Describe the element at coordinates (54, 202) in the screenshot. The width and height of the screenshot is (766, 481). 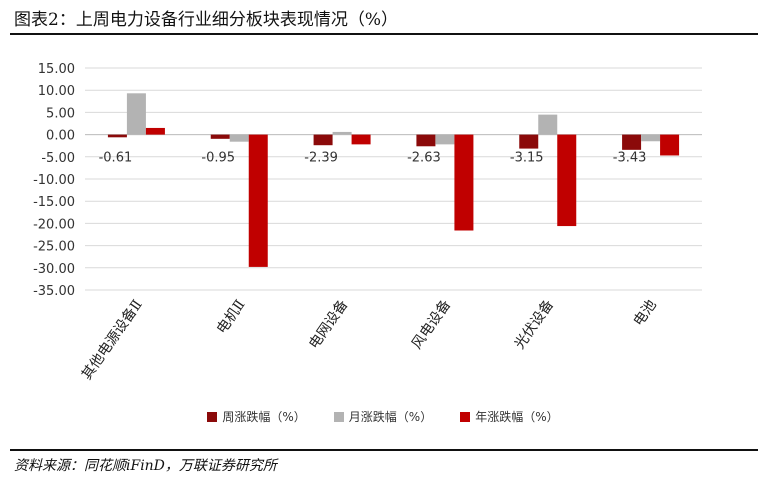
I see `y-tick-label: -15.00` at that location.